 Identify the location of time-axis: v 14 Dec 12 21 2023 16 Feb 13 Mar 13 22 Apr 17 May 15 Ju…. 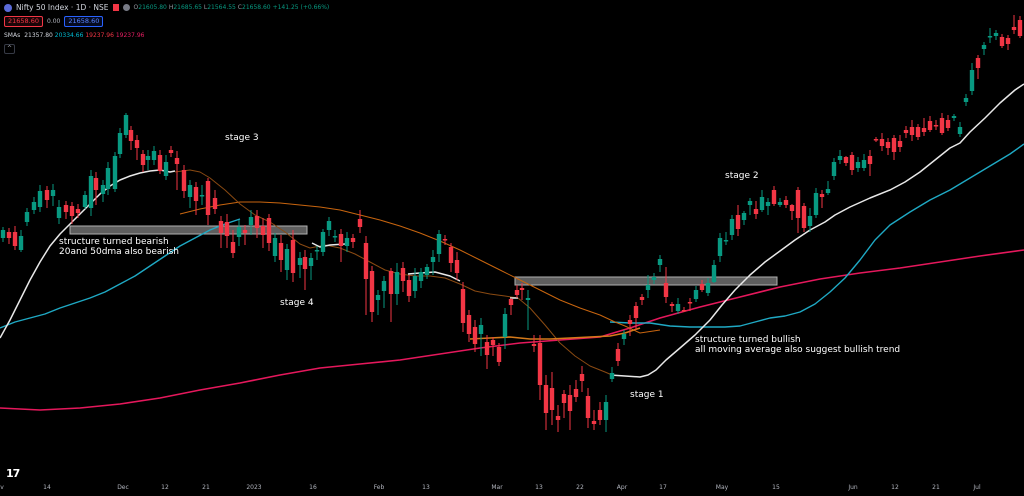
(512, 490).